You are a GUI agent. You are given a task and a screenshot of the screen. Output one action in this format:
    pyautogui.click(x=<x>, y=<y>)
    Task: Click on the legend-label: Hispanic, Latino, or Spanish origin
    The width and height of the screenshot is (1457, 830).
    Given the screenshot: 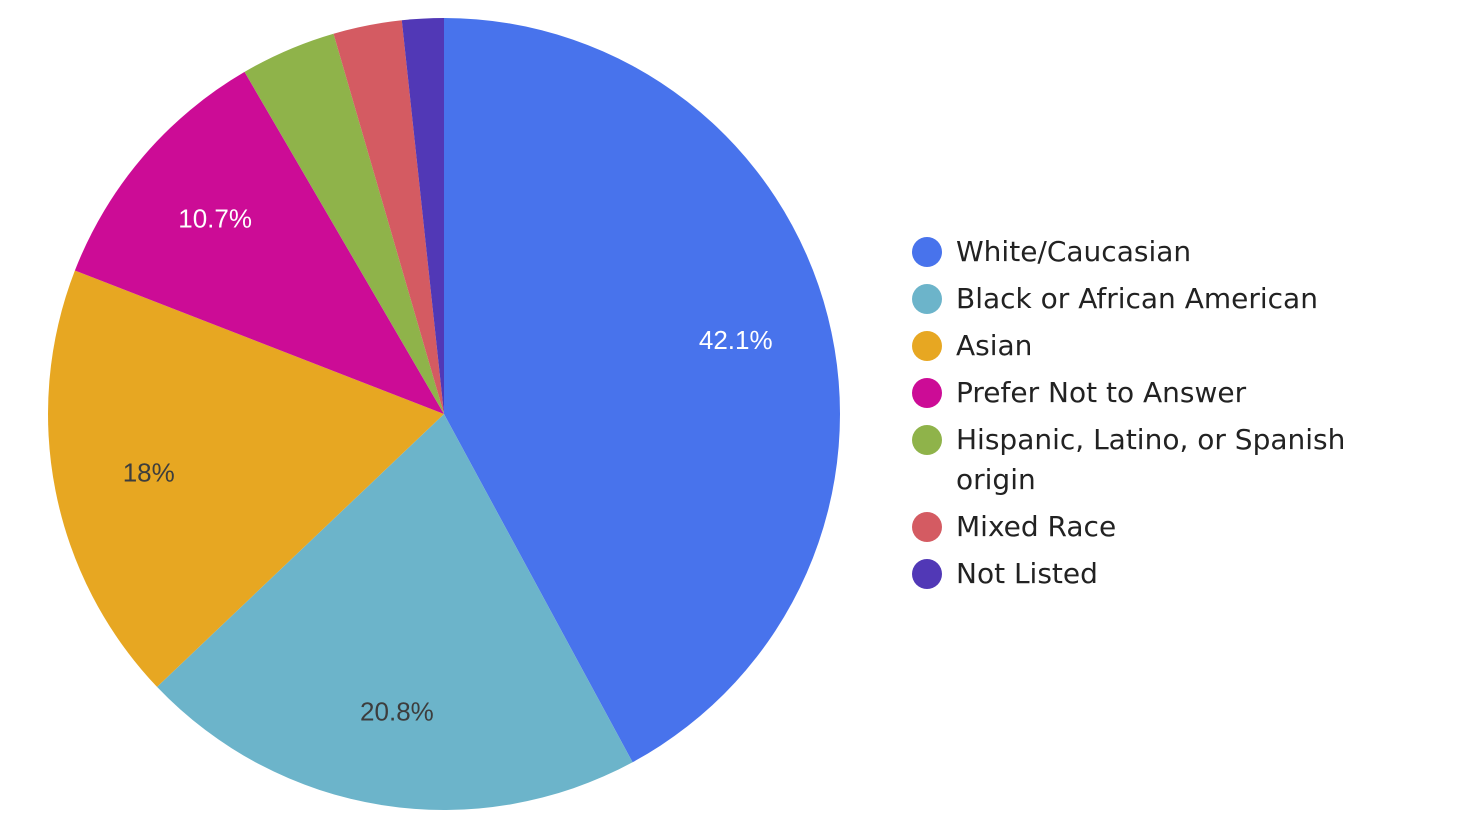 What is the action you would take?
    pyautogui.click(x=1151, y=459)
    